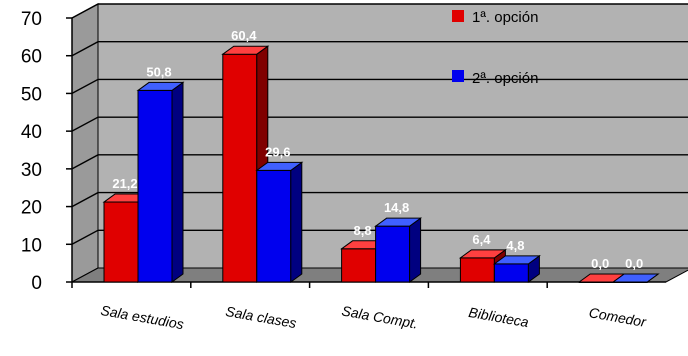  Describe the element at coordinates (363, 230) in the screenshot. I see `data-label: 8,8` at that location.